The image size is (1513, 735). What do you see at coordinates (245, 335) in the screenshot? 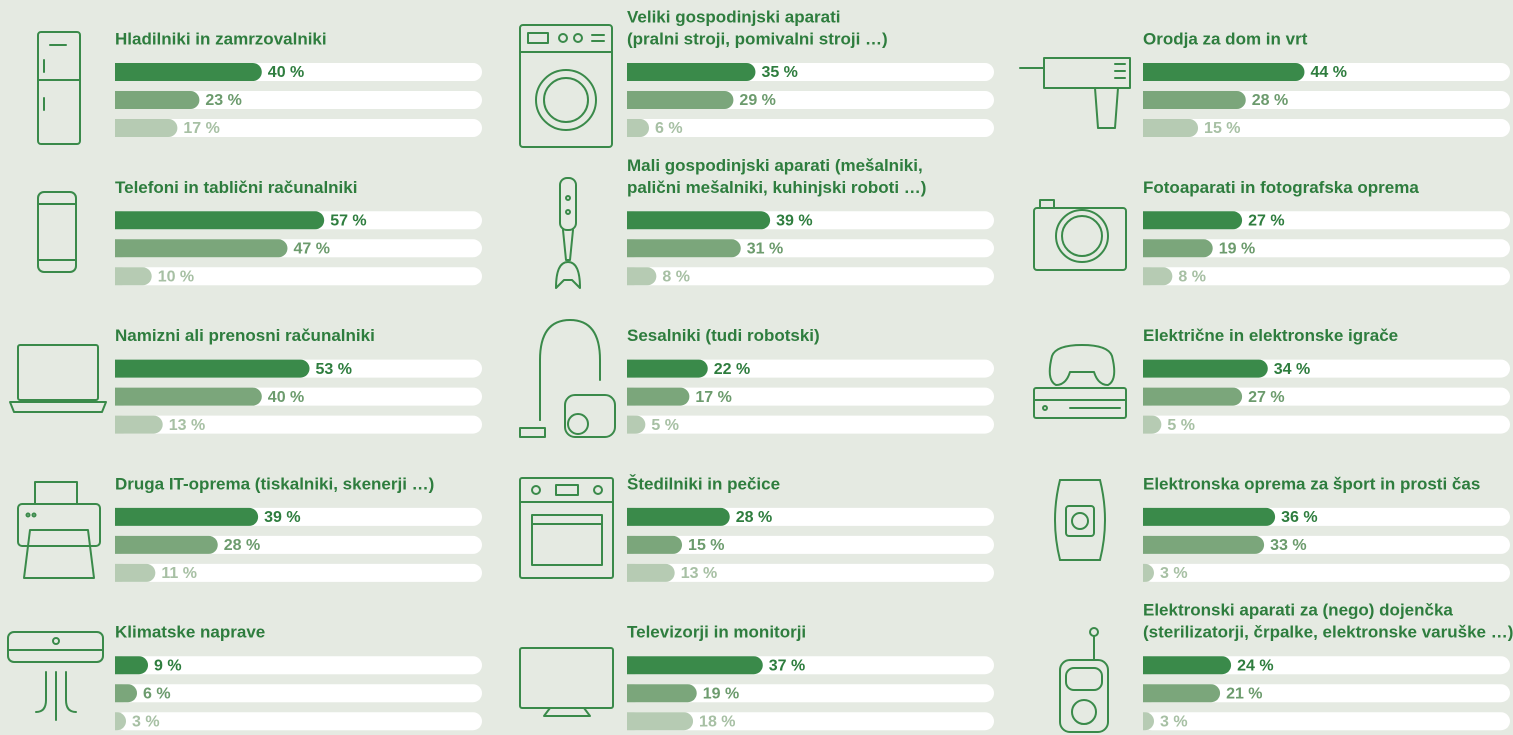
I see `group-title: Namizni ali prenosni računalniki` at bounding box center [245, 335].